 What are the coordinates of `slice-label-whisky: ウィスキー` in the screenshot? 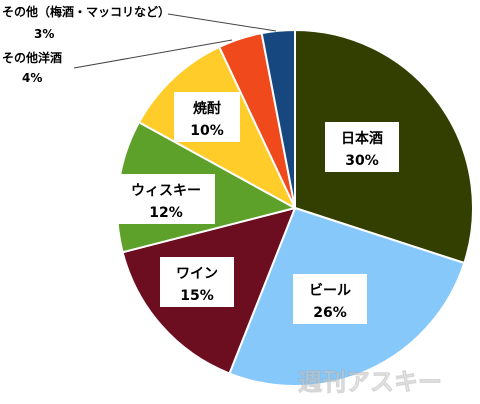 It's located at (166, 191).